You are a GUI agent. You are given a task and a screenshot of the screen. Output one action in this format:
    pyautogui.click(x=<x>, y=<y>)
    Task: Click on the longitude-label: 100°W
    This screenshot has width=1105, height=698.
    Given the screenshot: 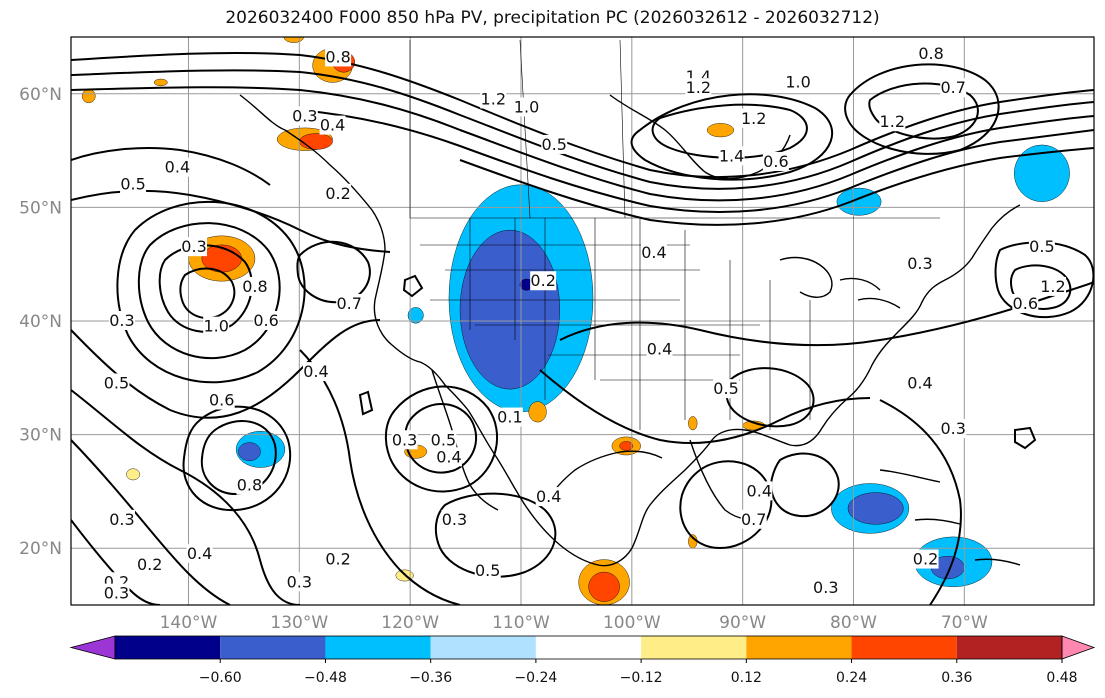 What is the action you would take?
    pyautogui.click(x=632, y=623)
    